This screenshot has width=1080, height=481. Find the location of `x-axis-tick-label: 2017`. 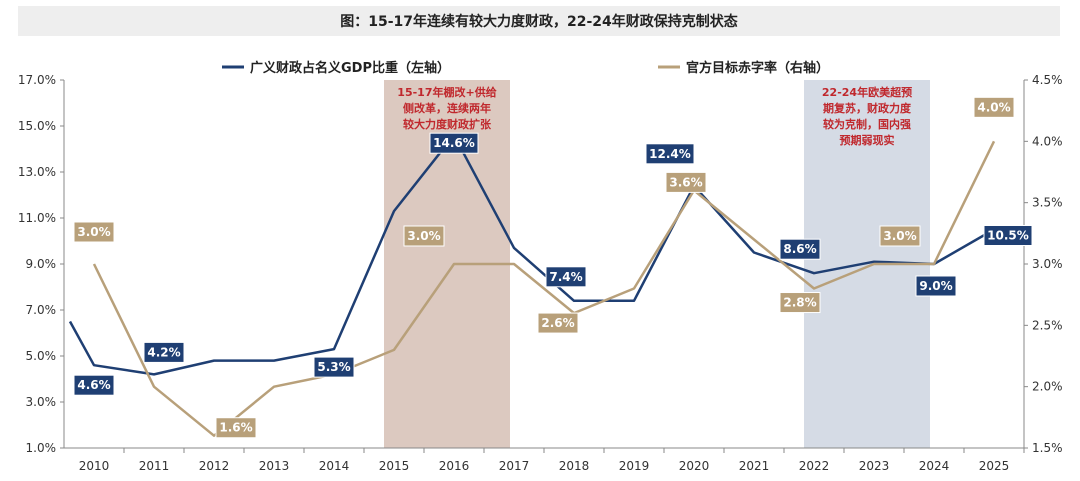

x-axis-tick-label: 2017 is located at coordinates (514, 466).